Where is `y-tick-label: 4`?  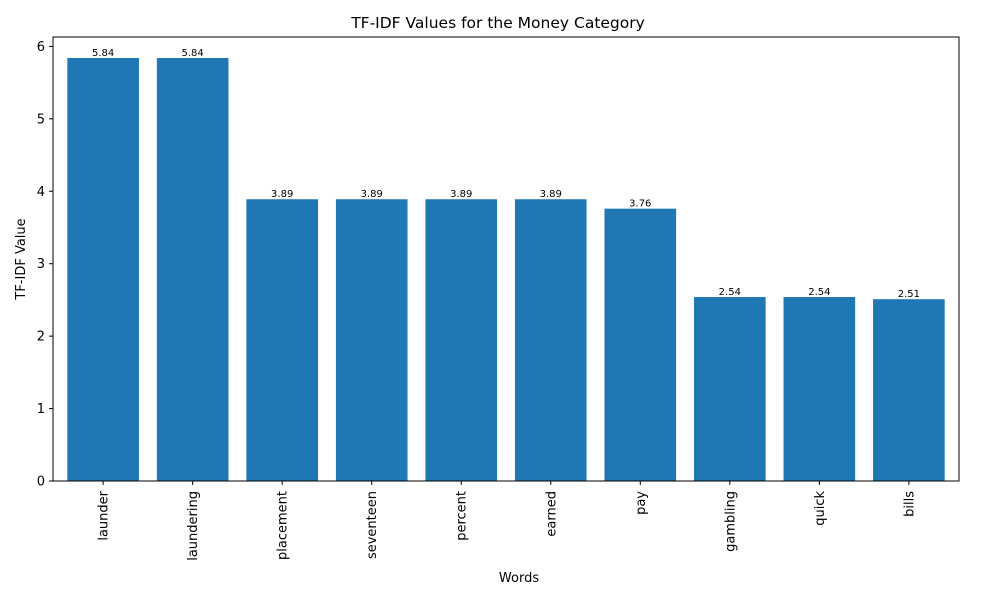
y-tick-label: 4 is located at coordinates (41, 192).